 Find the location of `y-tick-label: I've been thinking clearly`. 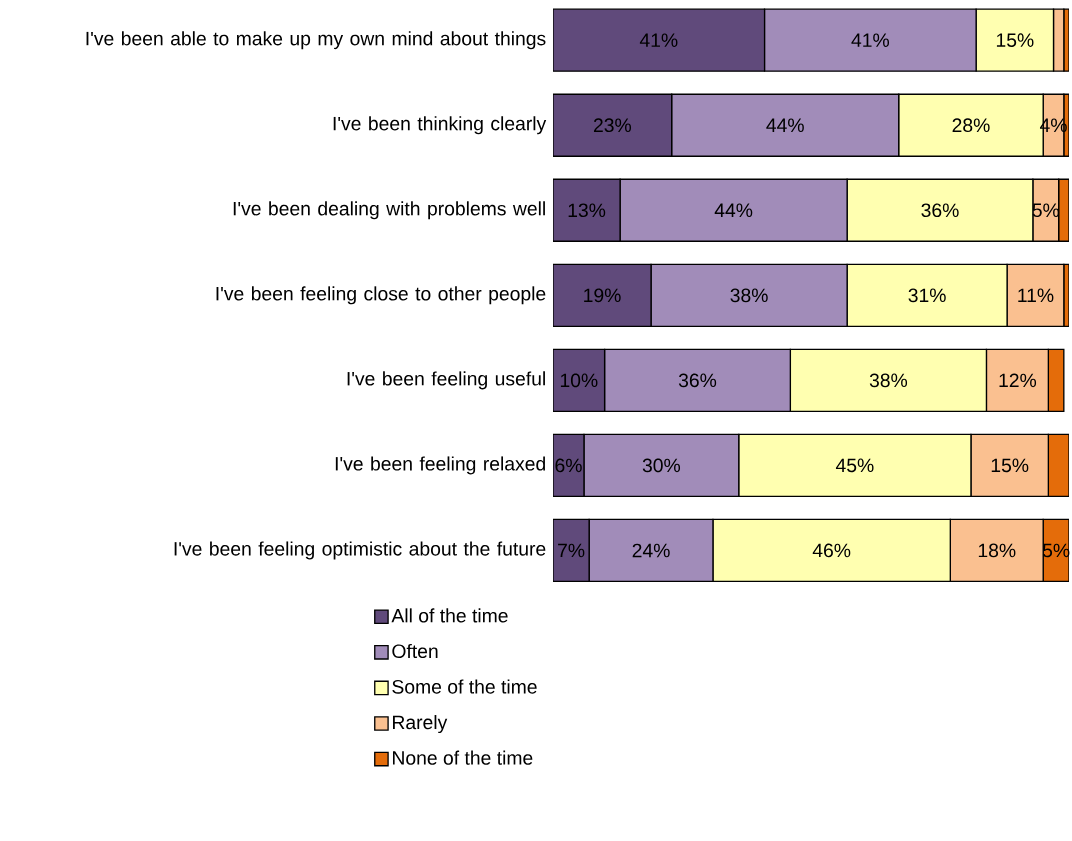

y-tick-label: I've been thinking clearly is located at coordinates (440, 125).